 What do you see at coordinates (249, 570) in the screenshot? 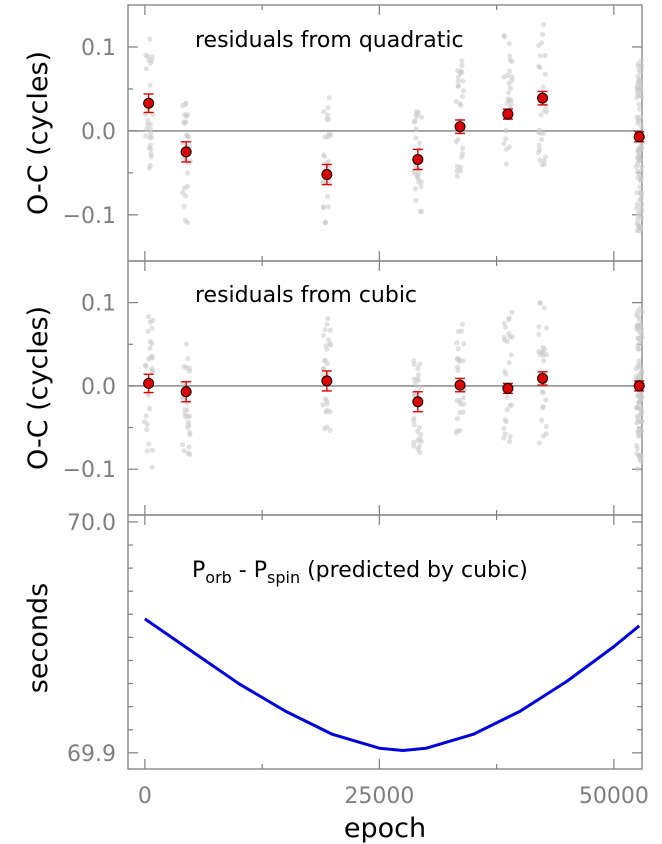
I see `annotation-minus-p: - P` at bounding box center [249, 570].